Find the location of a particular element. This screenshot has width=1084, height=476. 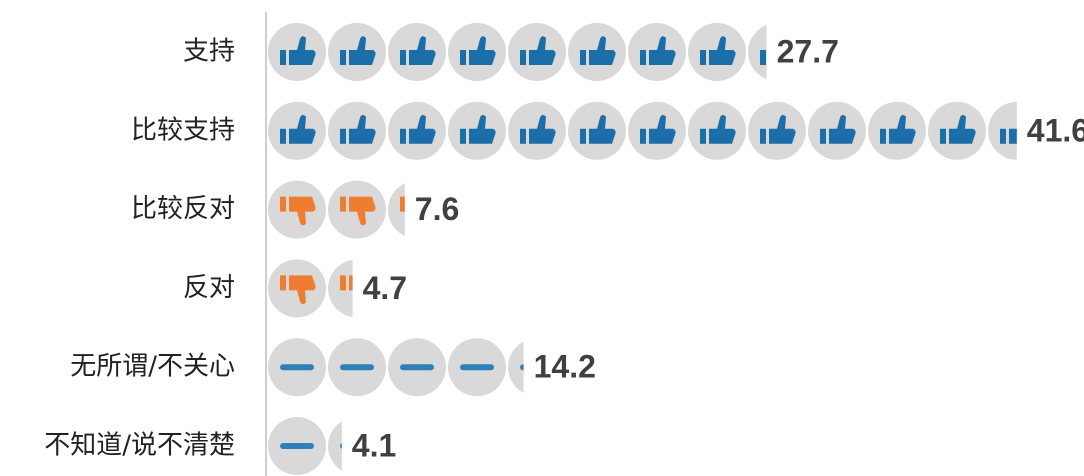

value-label: 4.7 is located at coordinates (385, 288).